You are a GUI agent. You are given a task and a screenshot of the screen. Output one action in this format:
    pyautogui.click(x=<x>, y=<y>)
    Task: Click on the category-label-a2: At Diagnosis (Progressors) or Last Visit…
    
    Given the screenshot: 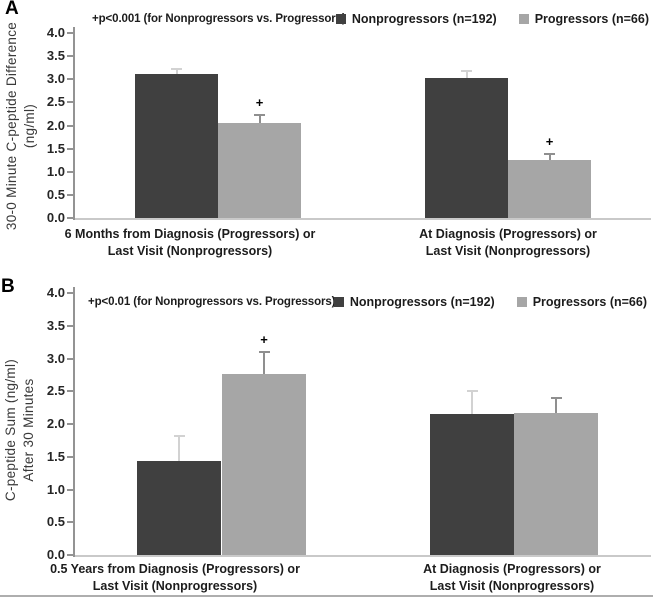 What is the action you would take?
    pyautogui.click(x=498, y=243)
    